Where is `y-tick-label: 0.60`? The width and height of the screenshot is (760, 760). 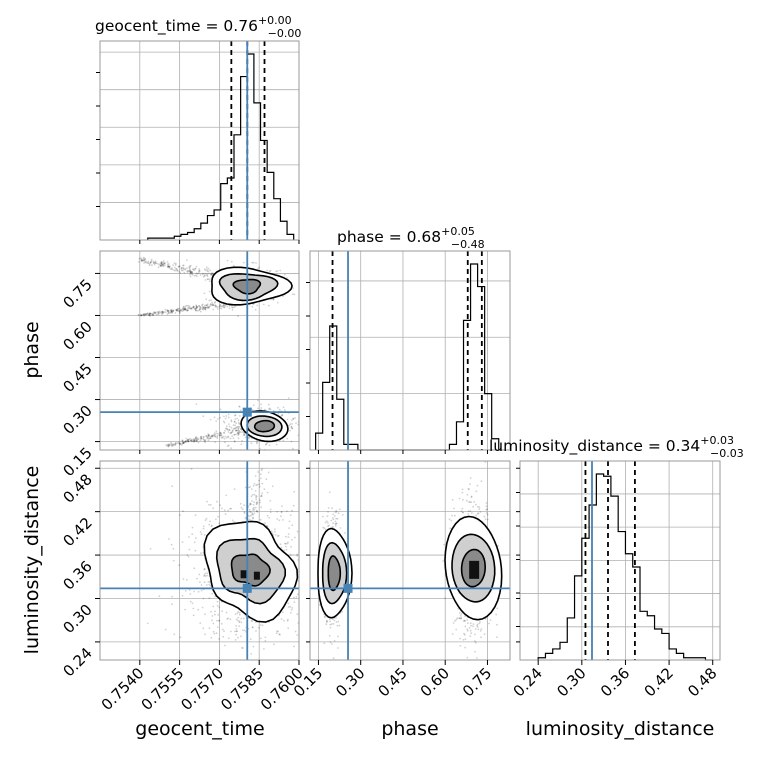
y-tick-label: 0.60 is located at coordinates (77, 336).